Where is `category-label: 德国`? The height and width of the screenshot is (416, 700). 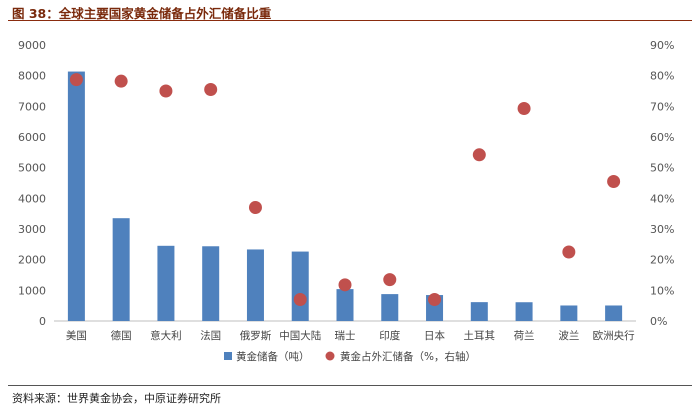 category-label: 德国 is located at coordinates (121, 335).